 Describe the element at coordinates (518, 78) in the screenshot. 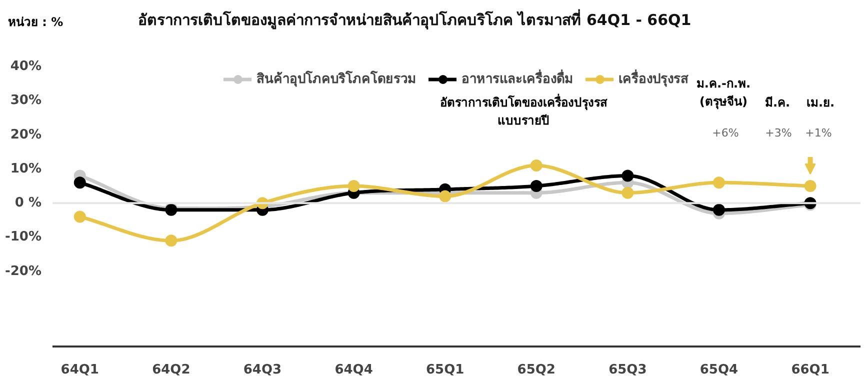

I see `legend-label: อาหารและเครื่องดื่ม` at that location.